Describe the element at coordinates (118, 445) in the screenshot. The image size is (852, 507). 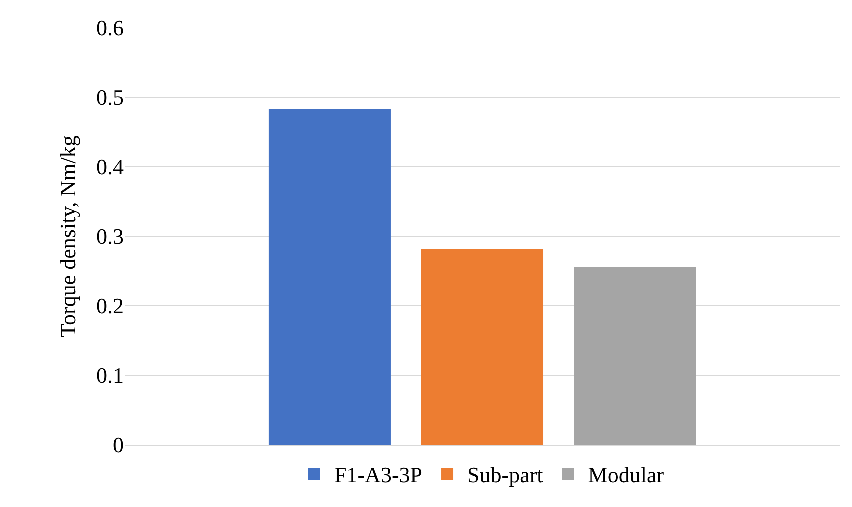
I see `y-tick-label: 0` at that location.